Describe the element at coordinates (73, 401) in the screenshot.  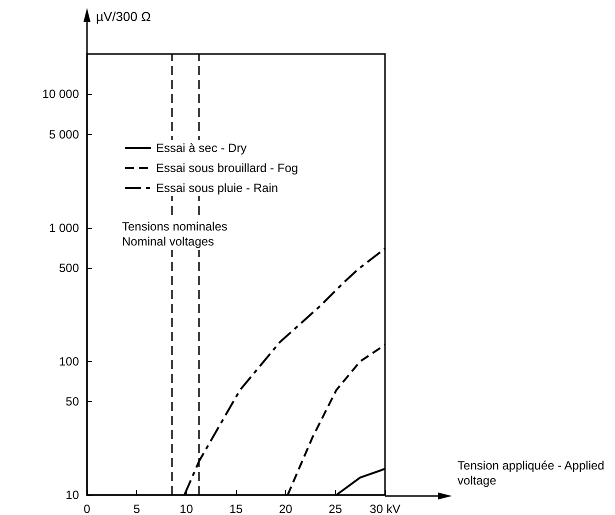
I see `y-tick-label: 50` at that location.